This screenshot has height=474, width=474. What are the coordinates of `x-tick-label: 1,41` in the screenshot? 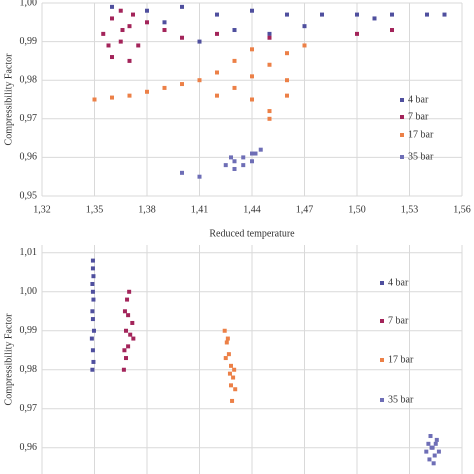 It's located at (200, 209).